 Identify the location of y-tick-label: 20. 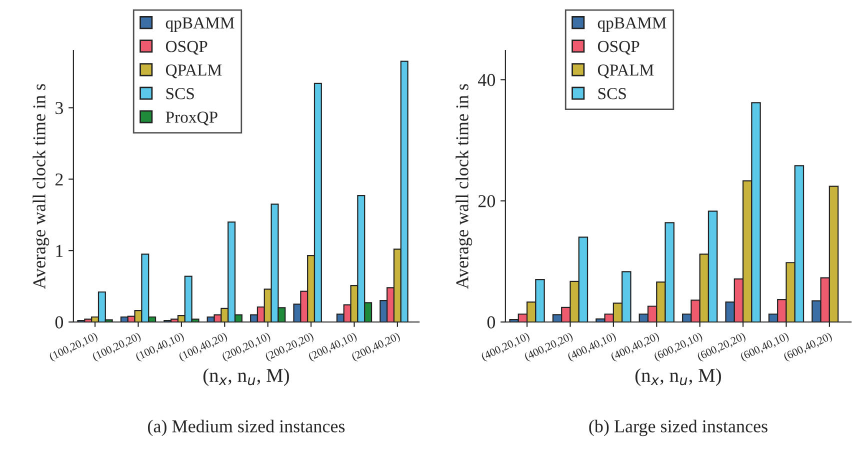
(487, 201).